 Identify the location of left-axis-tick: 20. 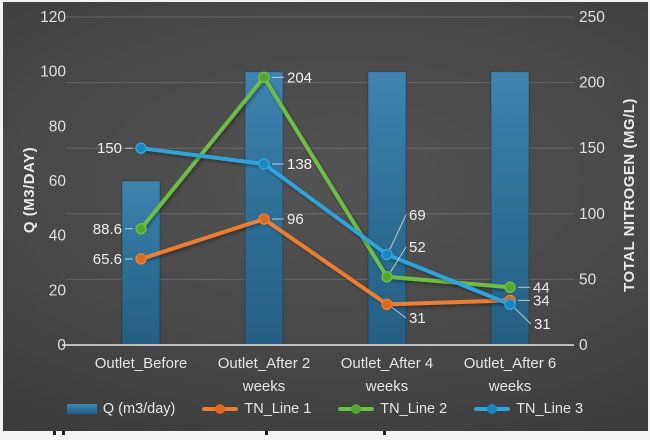
(58, 290).